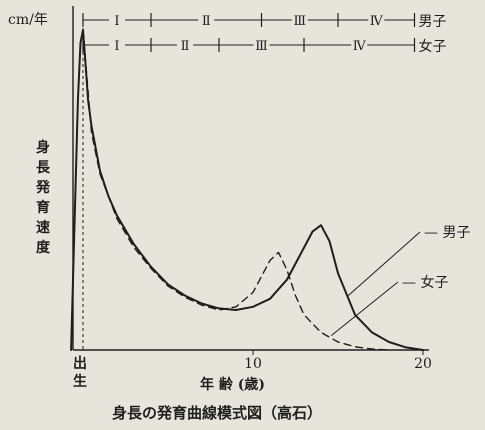 This screenshot has width=485, height=430. What do you see at coordinates (28, 20) in the screenshot?
I see `y-axis-unit: cm/年` at bounding box center [28, 20].